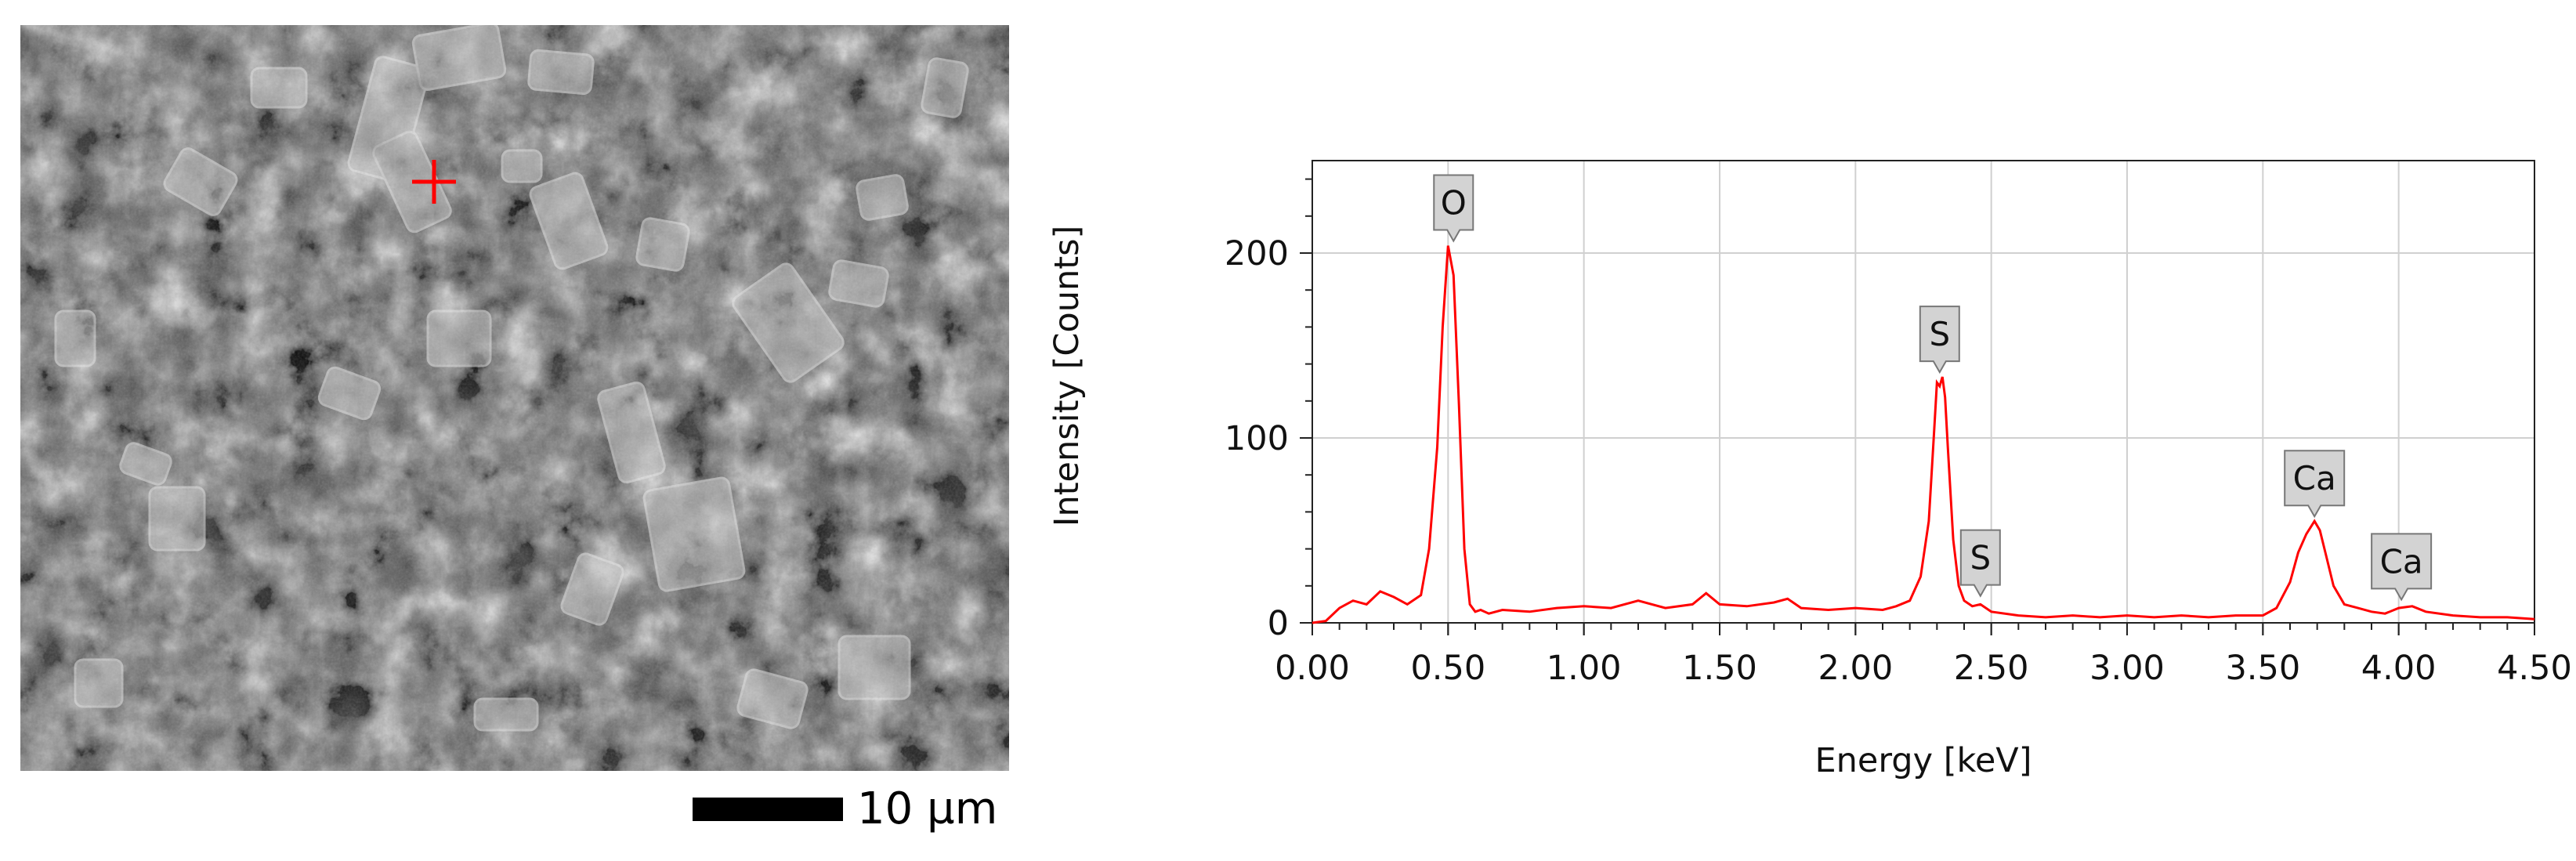  I want to click on y-tick-label: 0, so click(1279, 623).